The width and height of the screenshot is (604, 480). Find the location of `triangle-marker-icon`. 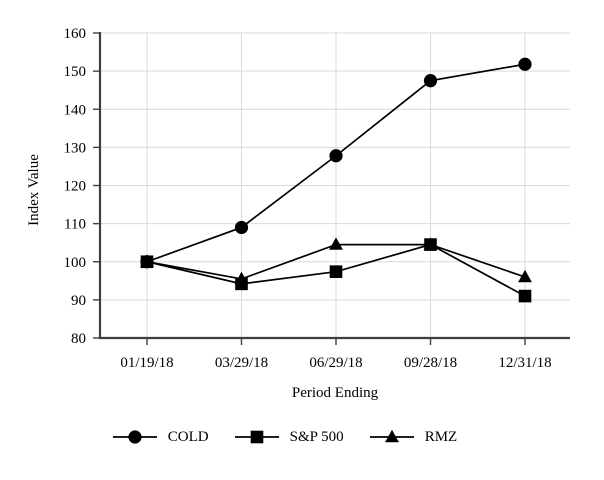

triangle-marker-icon is located at coordinates (391, 436).